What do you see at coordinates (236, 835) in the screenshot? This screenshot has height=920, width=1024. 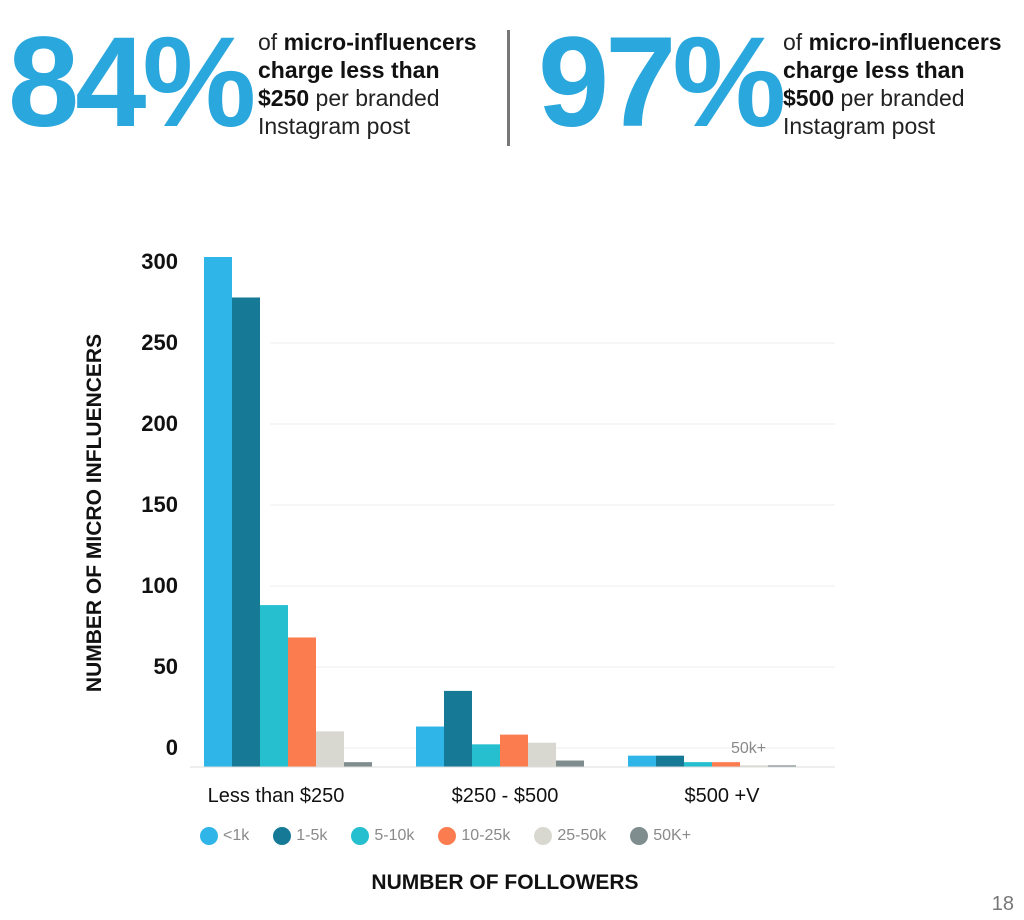 I see `legend-label: <1k` at bounding box center [236, 835].